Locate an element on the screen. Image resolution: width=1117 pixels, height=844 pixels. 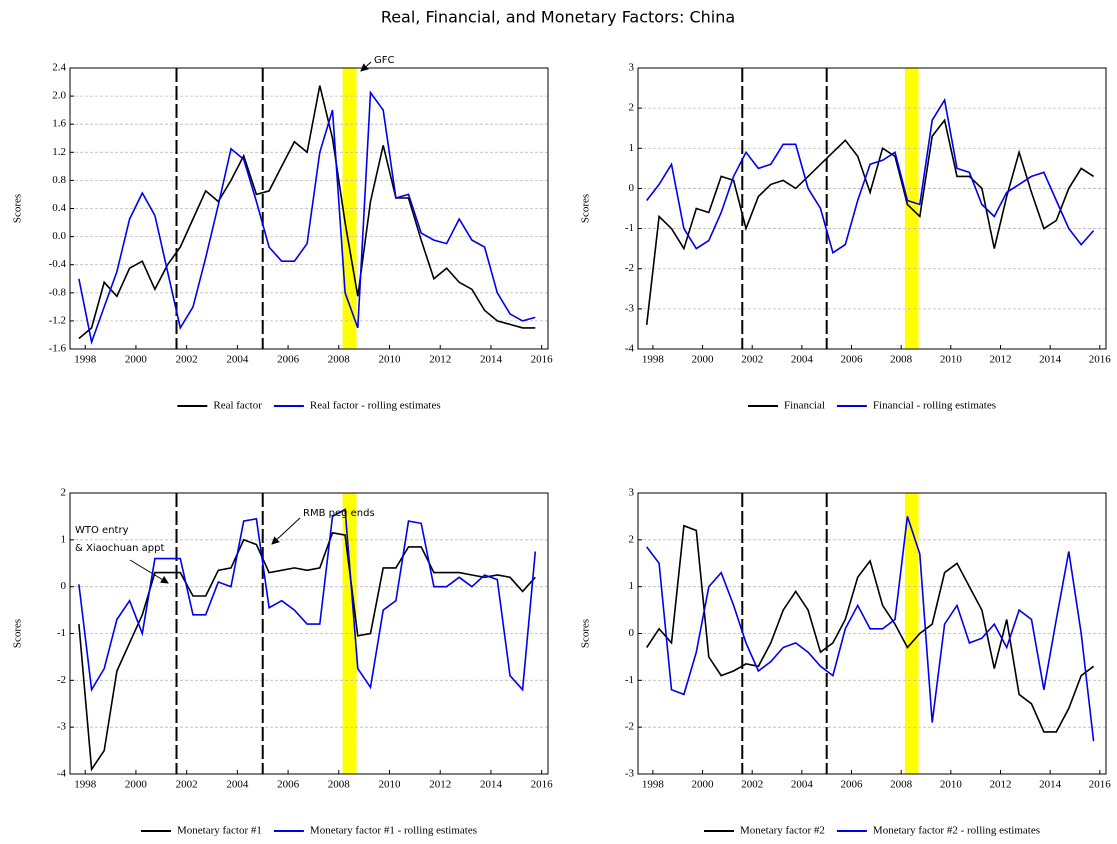
legend-label: Real factor is located at coordinates (237, 406).